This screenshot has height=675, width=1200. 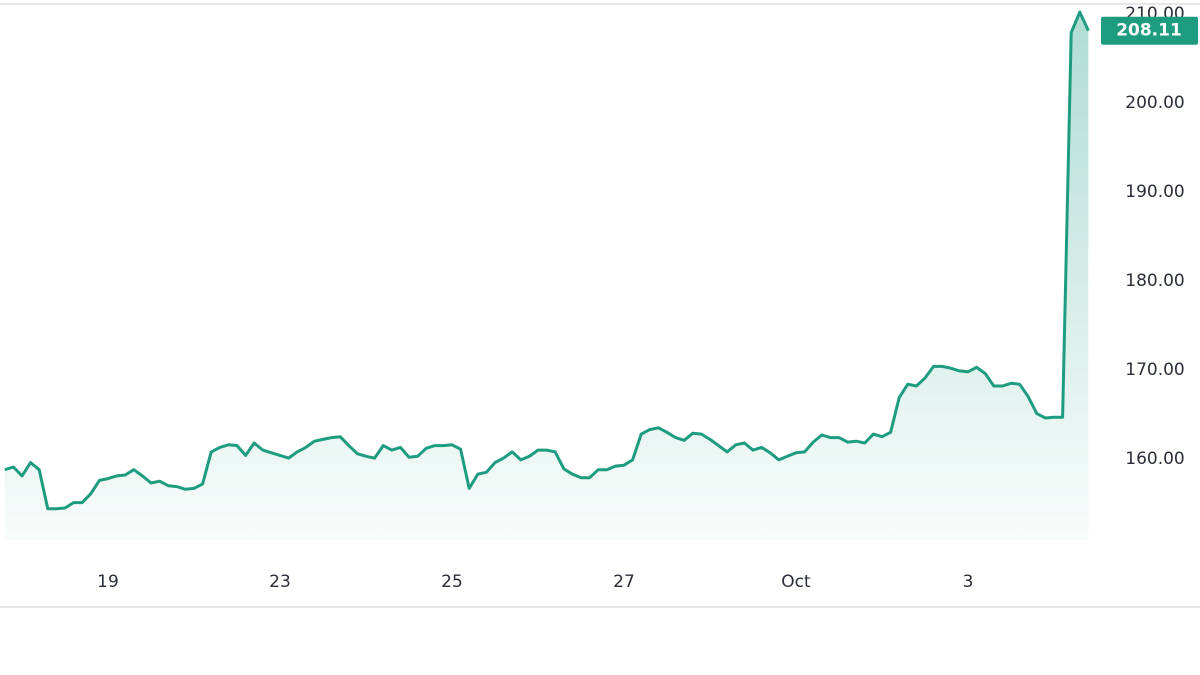 I want to click on y-tick-label: 180.00, so click(x=1154, y=281).